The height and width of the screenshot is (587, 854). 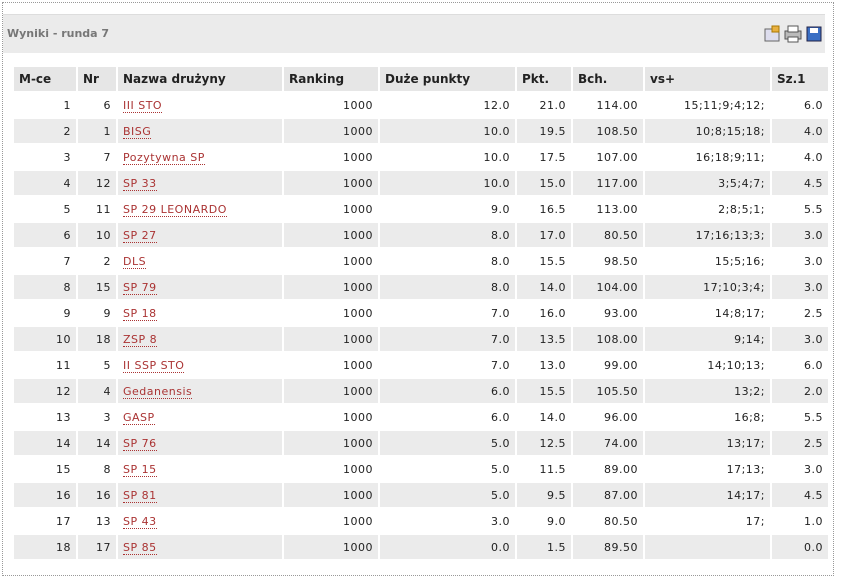 What do you see at coordinates (46, 288) in the screenshot?
I see `cell: 8` at bounding box center [46, 288].